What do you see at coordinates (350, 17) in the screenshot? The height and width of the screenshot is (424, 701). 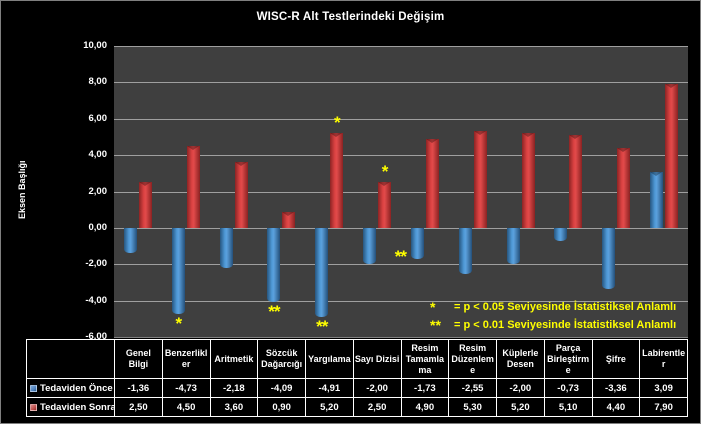 I see `chart-title: WISC-R Alt Testlerindeki Değişim` at bounding box center [350, 17].